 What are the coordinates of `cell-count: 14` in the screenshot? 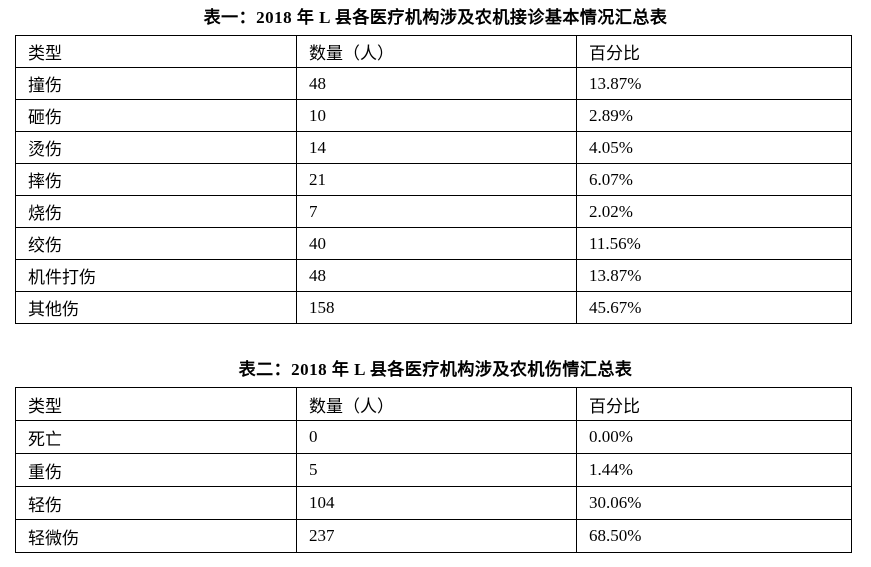 It's located at (436, 147).